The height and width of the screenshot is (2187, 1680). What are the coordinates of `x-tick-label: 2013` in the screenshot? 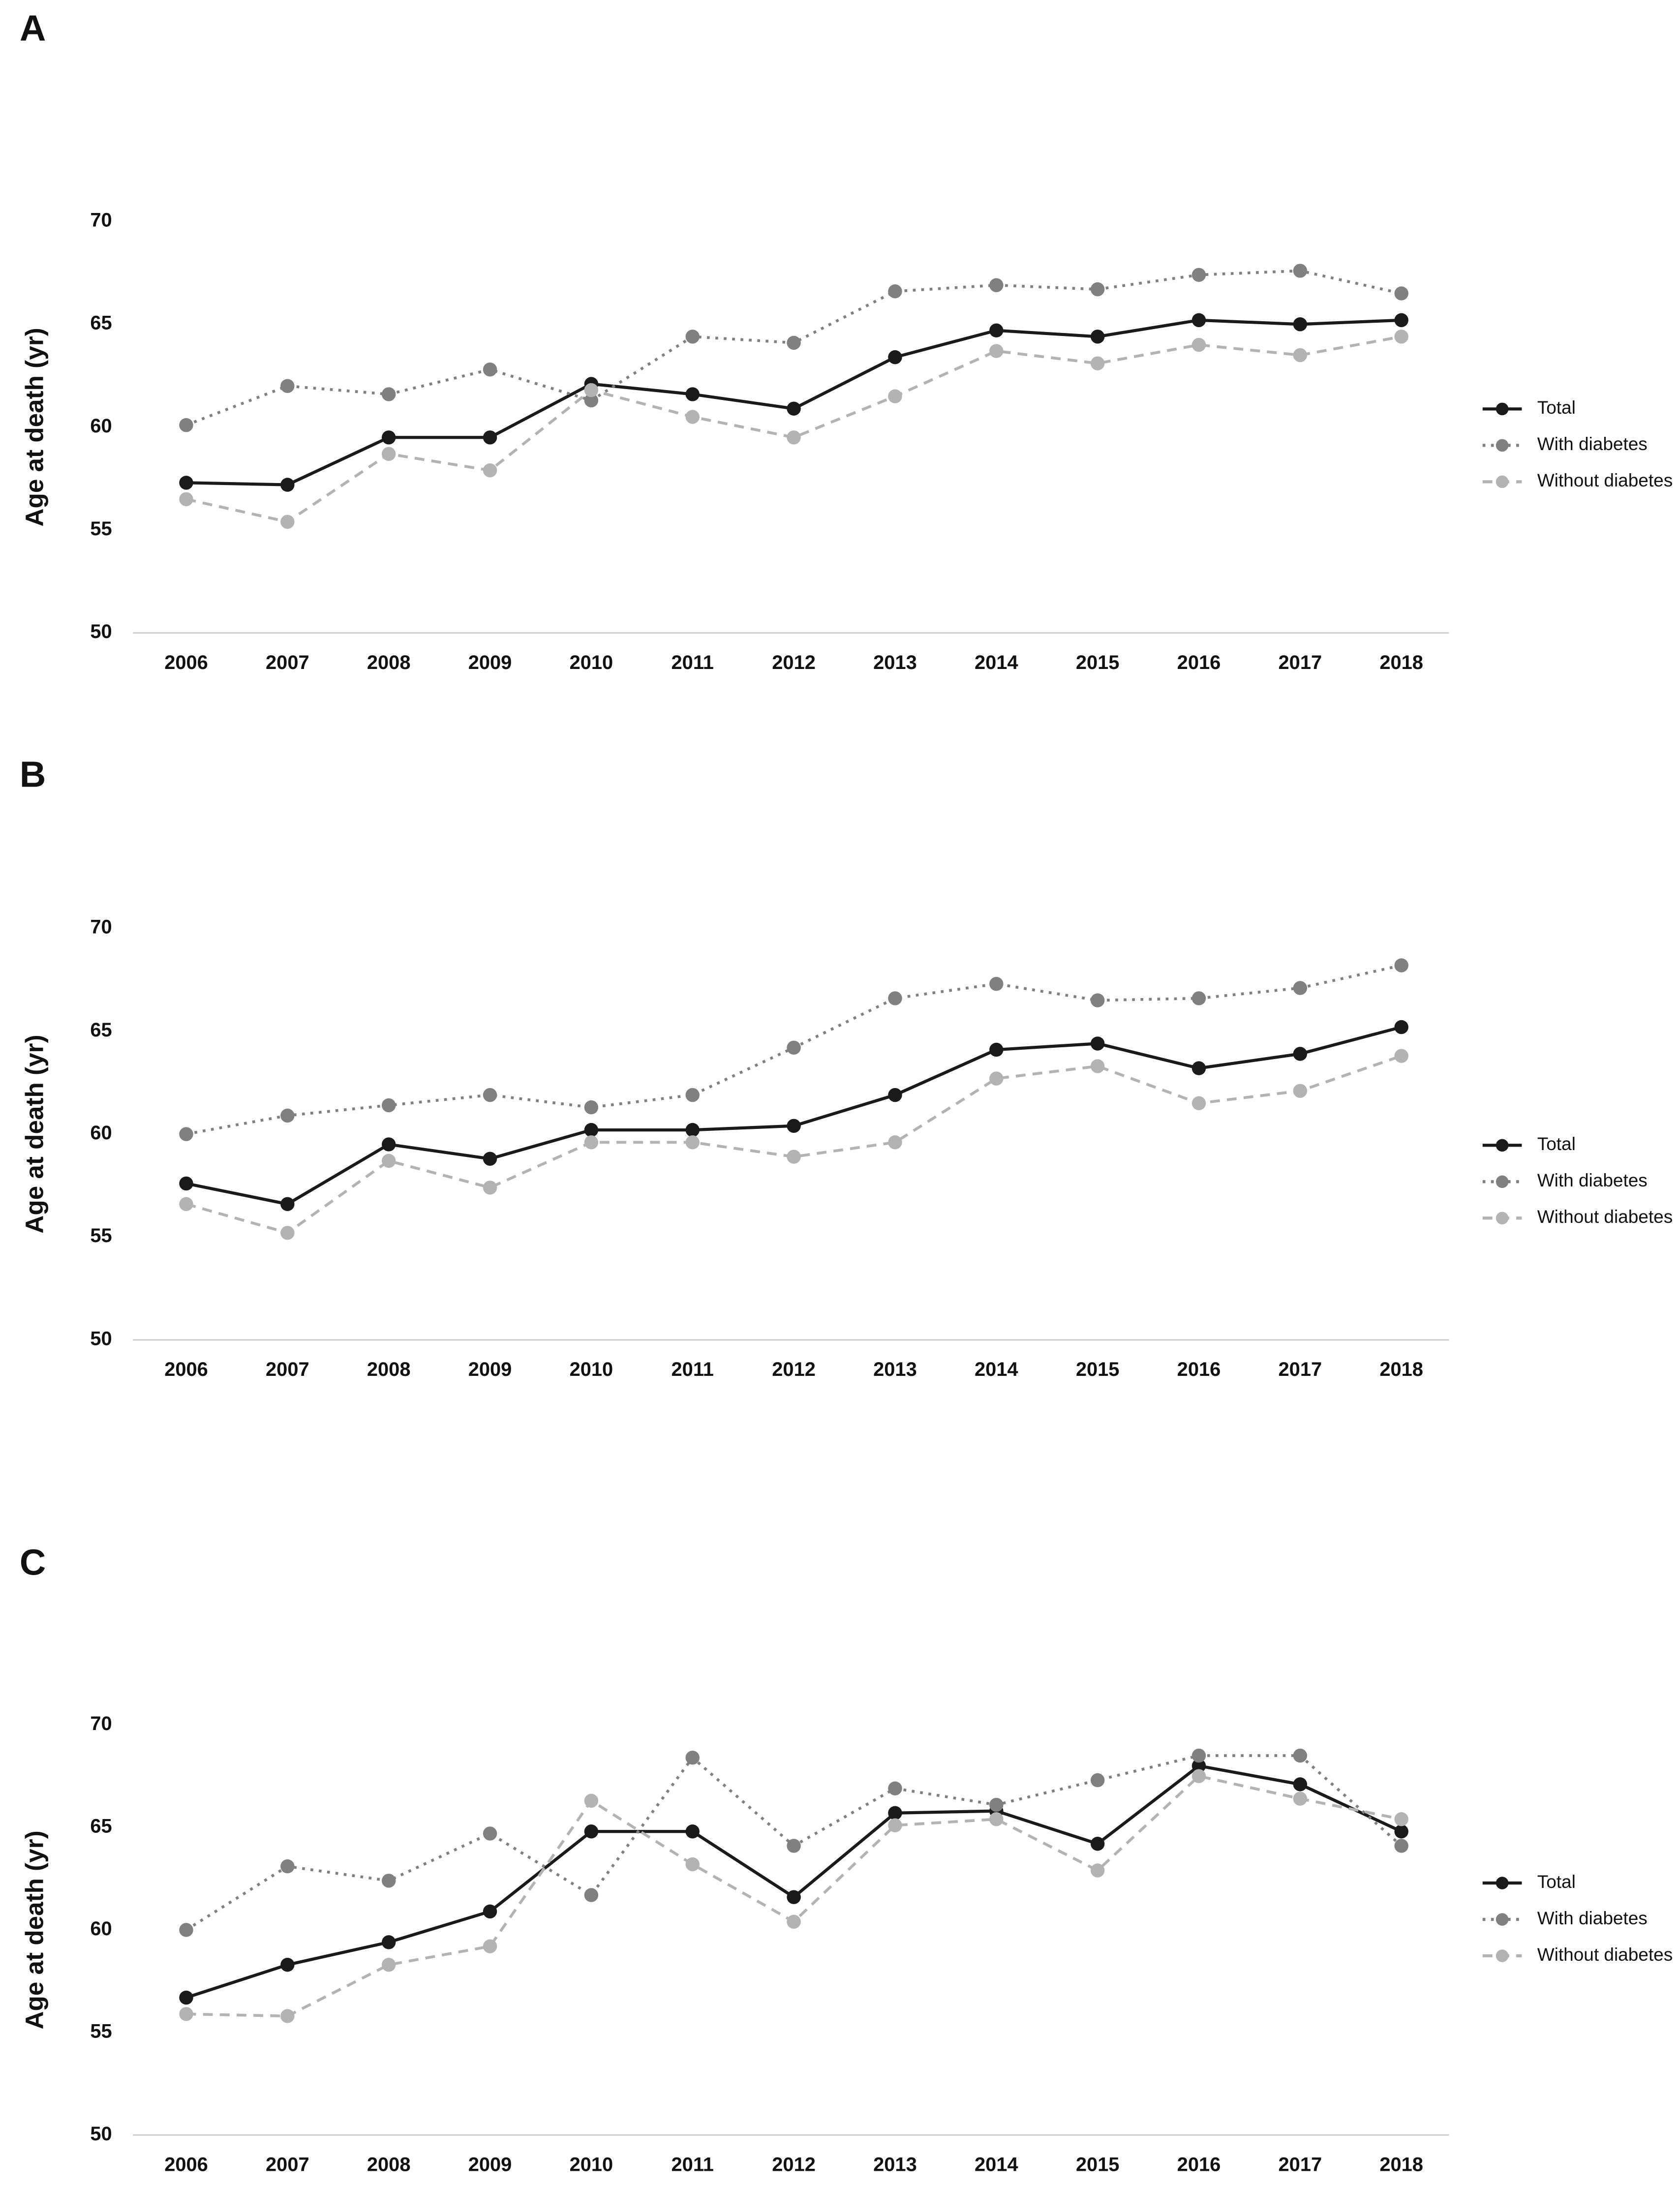 It's located at (895, 1369).